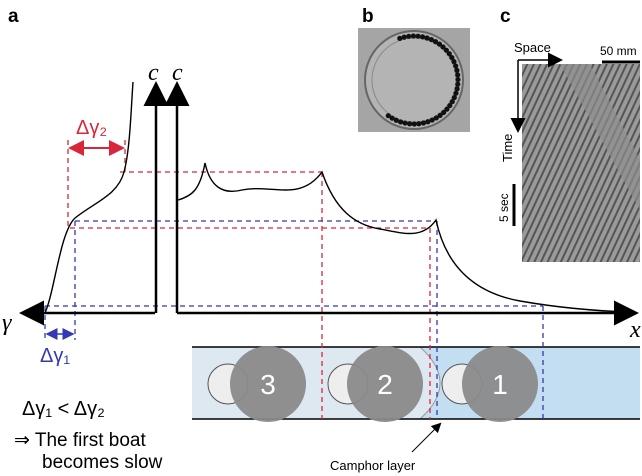  What do you see at coordinates (507, 148) in the screenshot?
I see `label: Time` at bounding box center [507, 148].